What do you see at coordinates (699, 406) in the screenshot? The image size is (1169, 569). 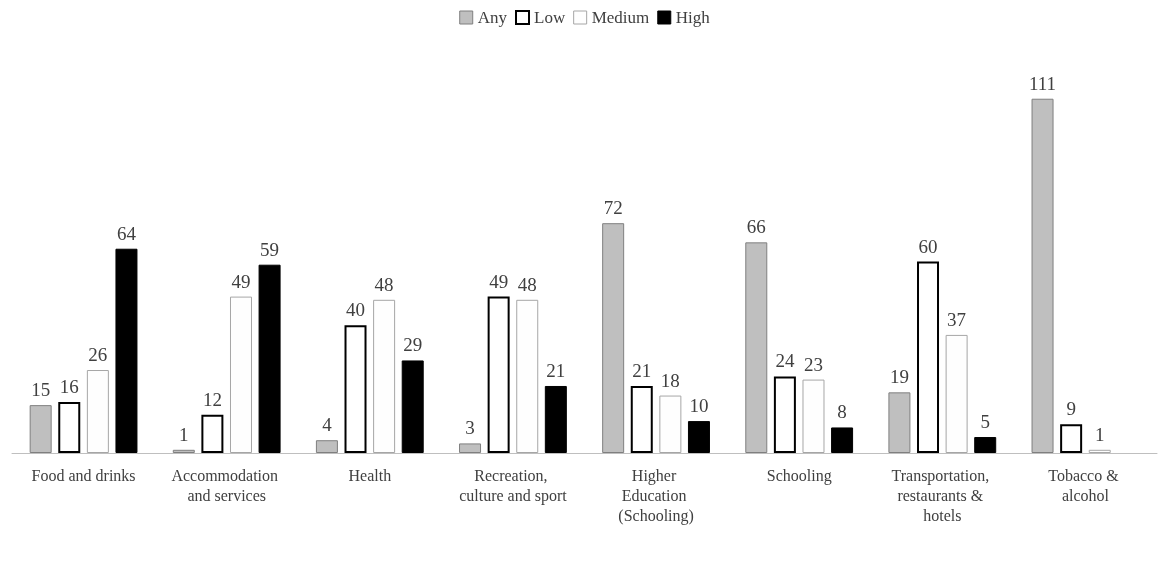 I see `data-label: 10` at bounding box center [699, 406].